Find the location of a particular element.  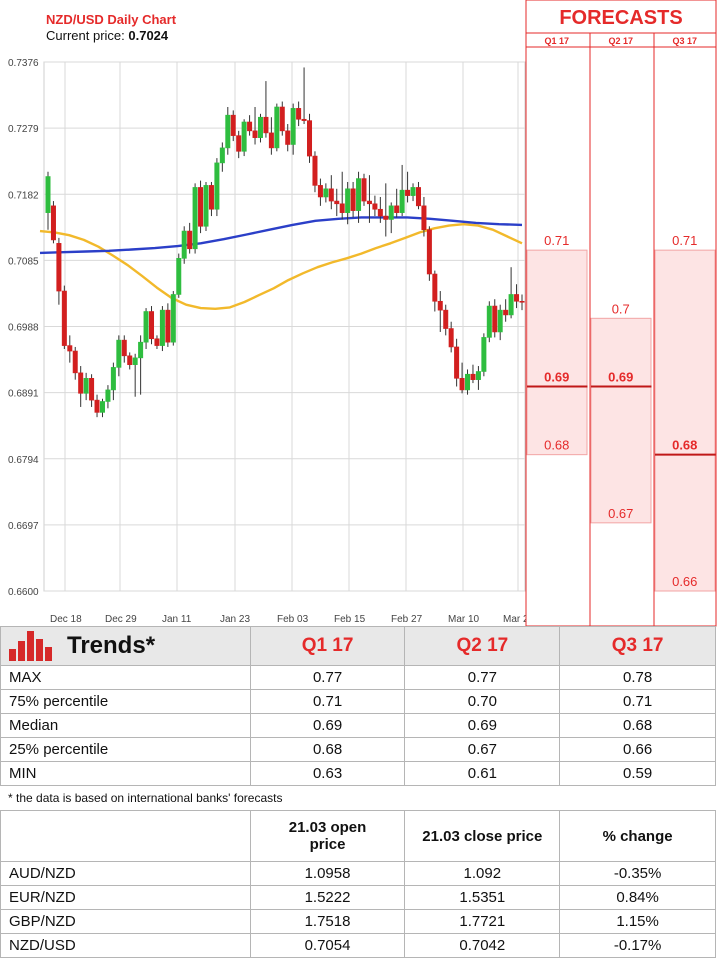

fx-row: NZD/USD 0.7054 0.7042 -0.17% is located at coordinates (358, 945).